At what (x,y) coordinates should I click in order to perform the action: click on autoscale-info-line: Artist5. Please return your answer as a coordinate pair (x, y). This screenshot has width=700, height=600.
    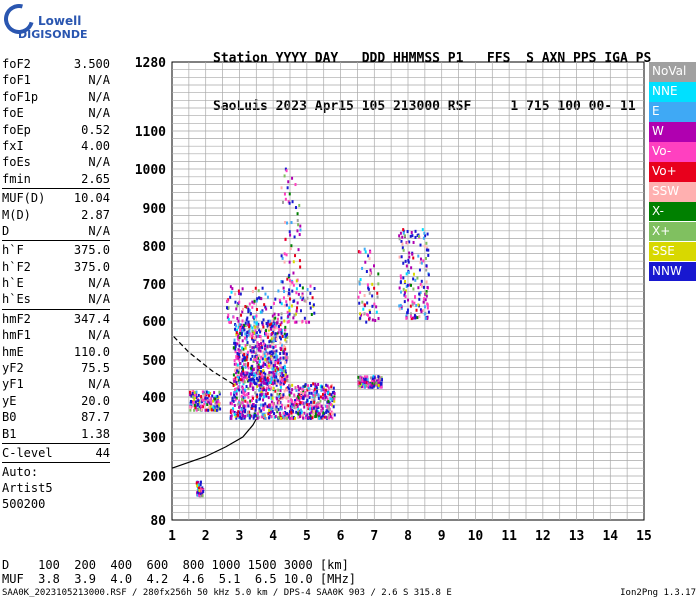
    Looking at the image, I should click on (27, 488).